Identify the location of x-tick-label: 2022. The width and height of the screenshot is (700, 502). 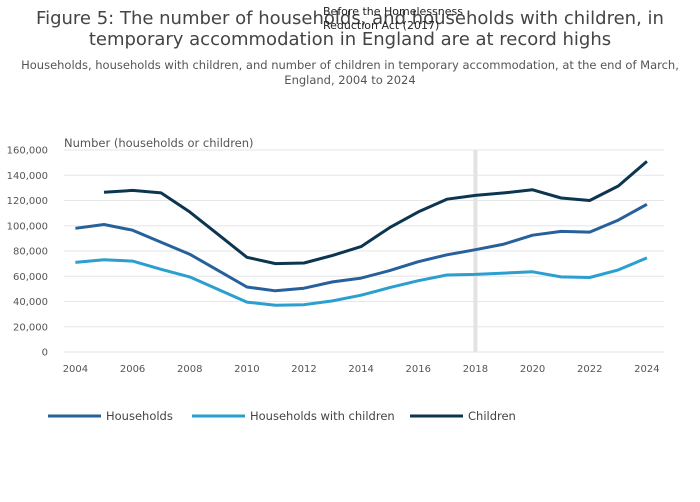
(589, 369).